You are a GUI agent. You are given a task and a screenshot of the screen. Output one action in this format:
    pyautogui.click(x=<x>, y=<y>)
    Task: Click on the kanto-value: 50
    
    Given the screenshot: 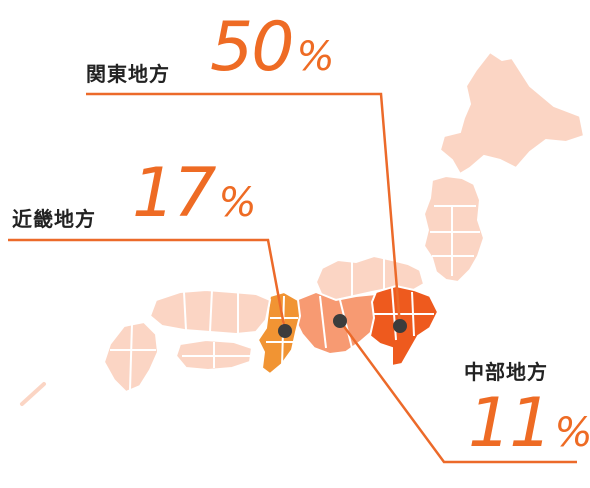 What is the action you would take?
    pyautogui.click(x=252, y=47)
    